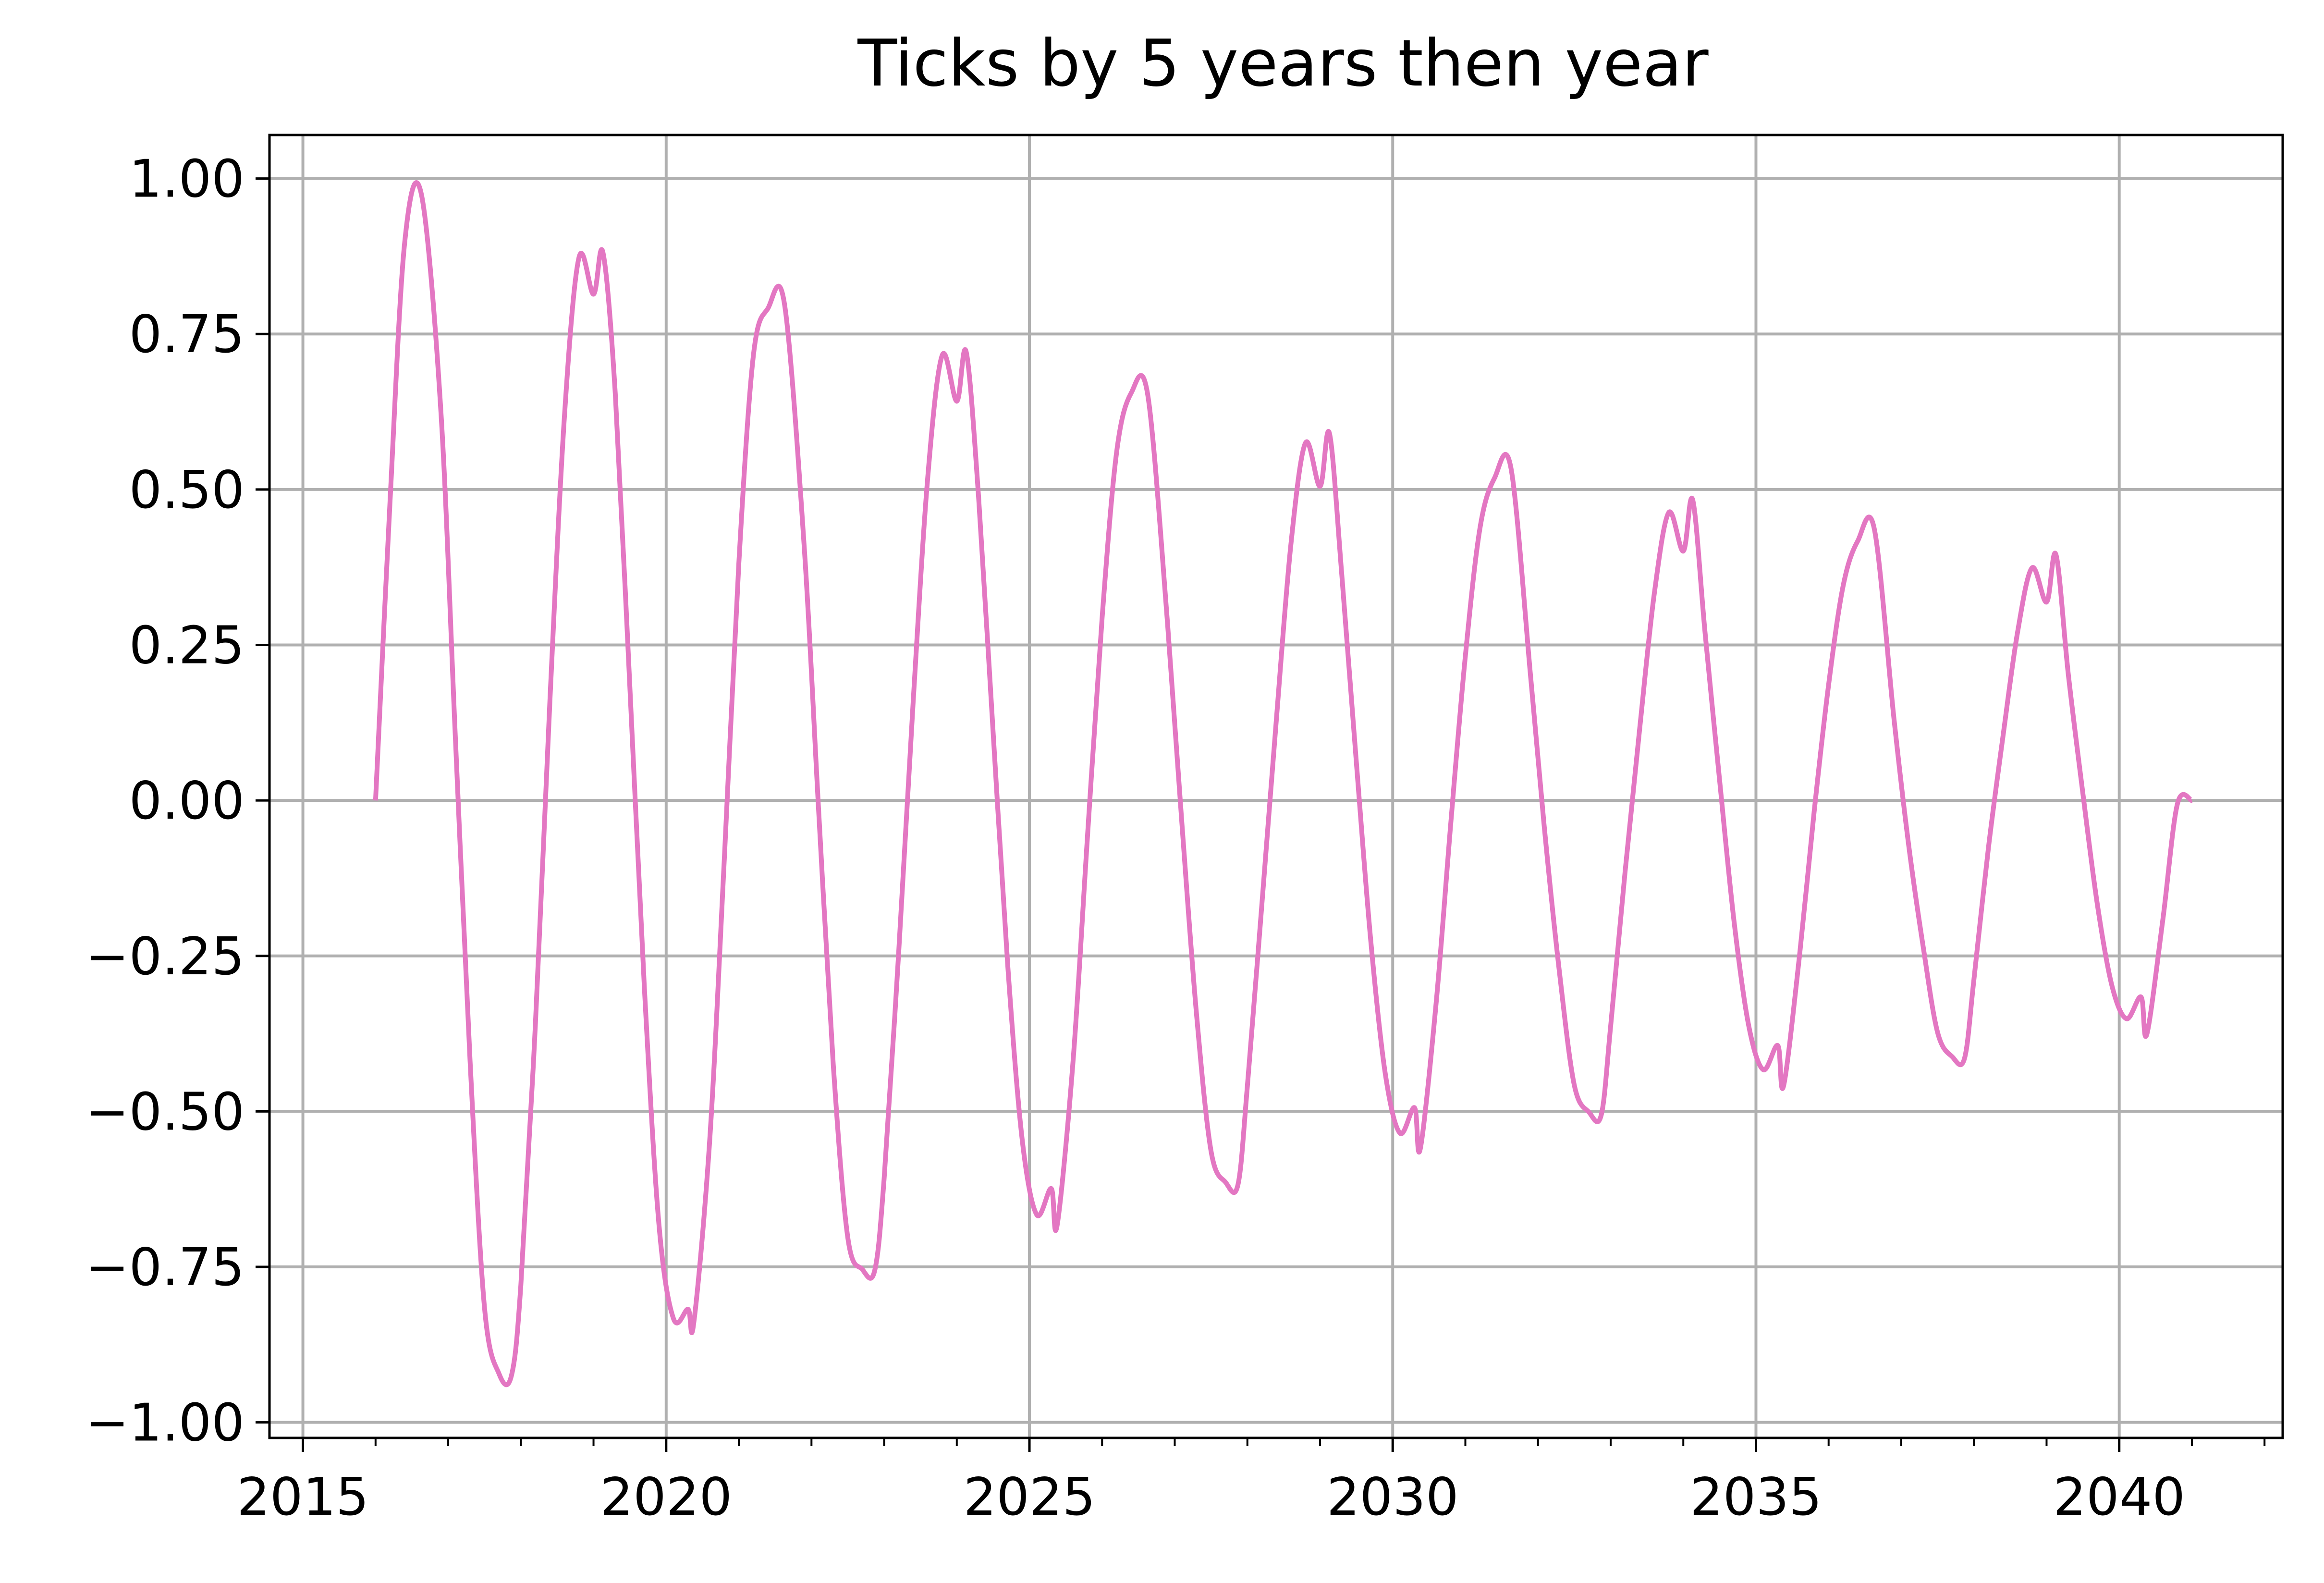 The image size is (2324, 1583). Describe the element at coordinates (165, 1423) in the screenshot. I see `y-tick-label: −1.00` at that location.